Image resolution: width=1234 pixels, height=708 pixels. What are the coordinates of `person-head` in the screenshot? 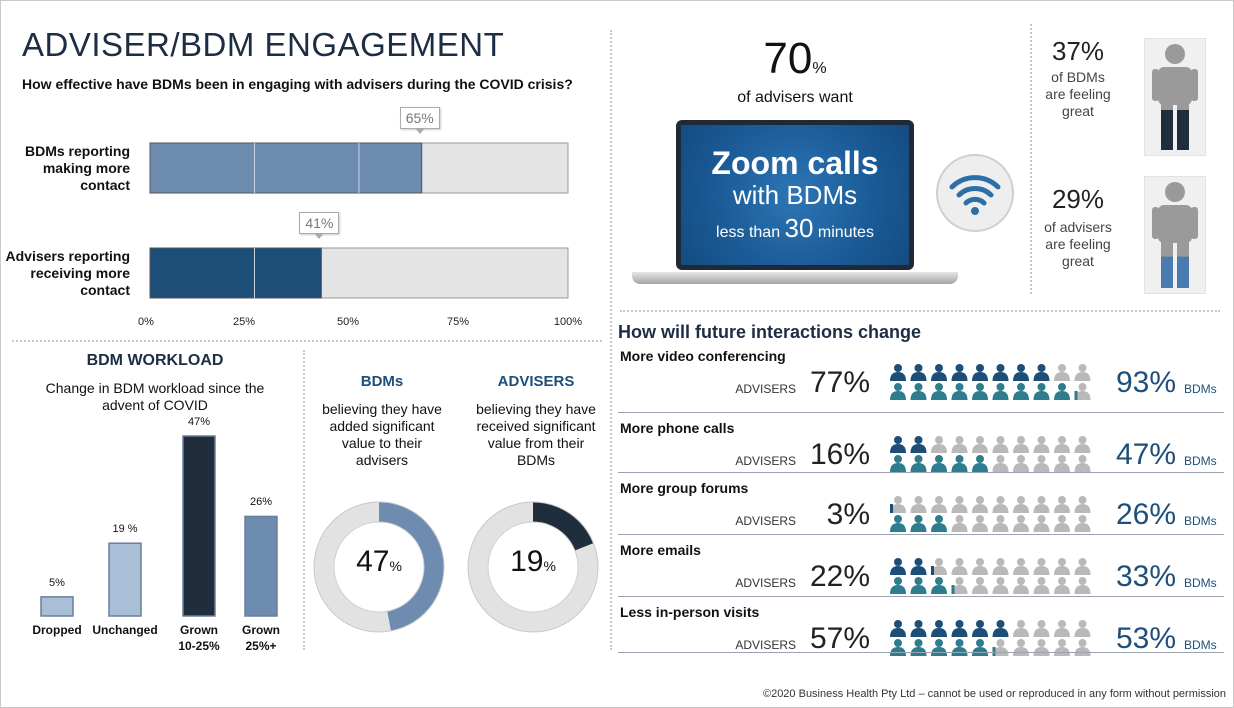 It's located at (1175, 192).